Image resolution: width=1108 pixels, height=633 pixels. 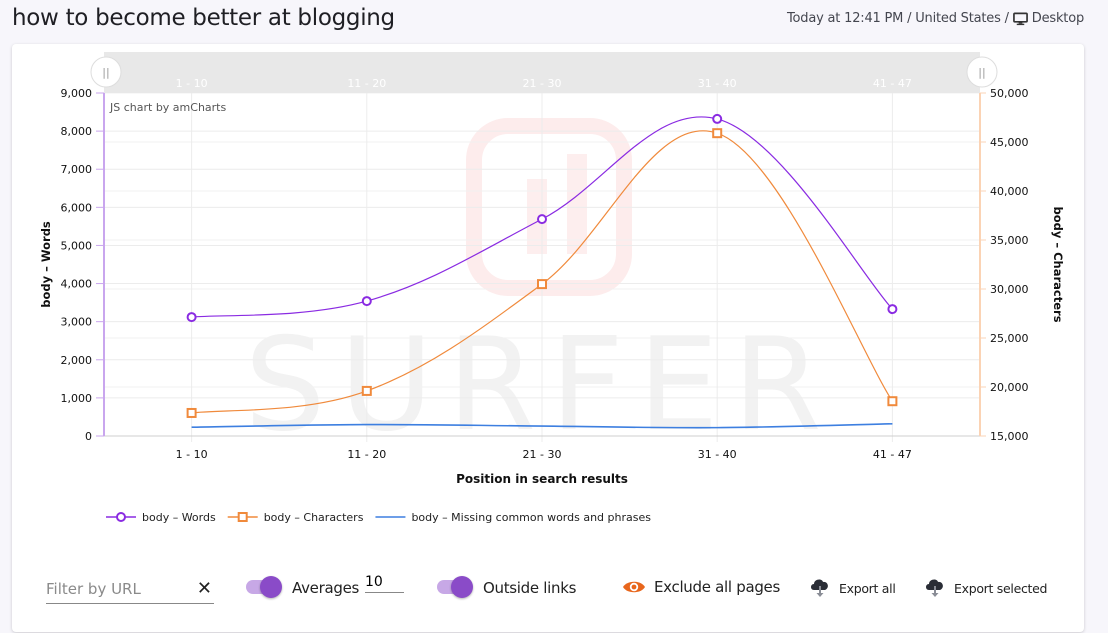 What do you see at coordinates (530, 588) in the screenshot?
I see `outside-links-label: Outside links` at bounding box center [530, 588].